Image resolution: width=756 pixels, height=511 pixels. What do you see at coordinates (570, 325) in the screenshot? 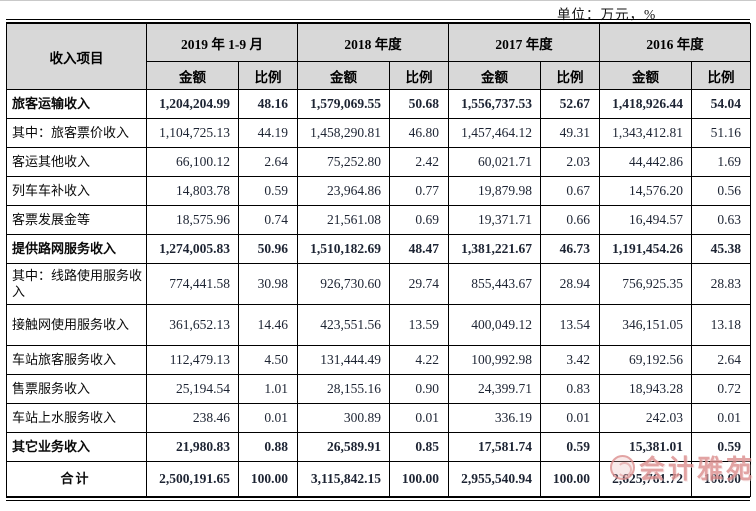
I see `ratio-cell: 13.54` at bounding box center [570, 325].